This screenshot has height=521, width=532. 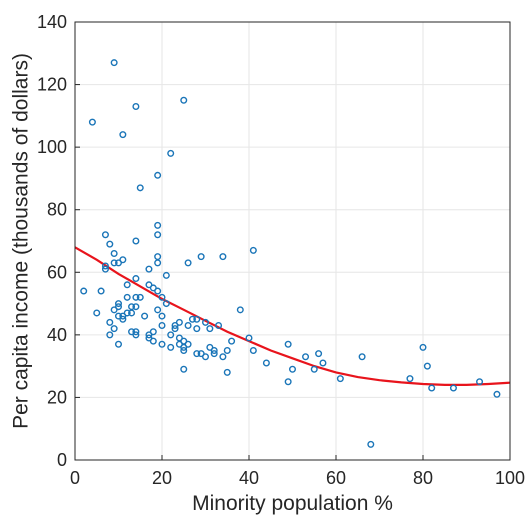 I want to click on x-axis-ticks: 0 20 40 60 80 100, so click(x=297, y=471).